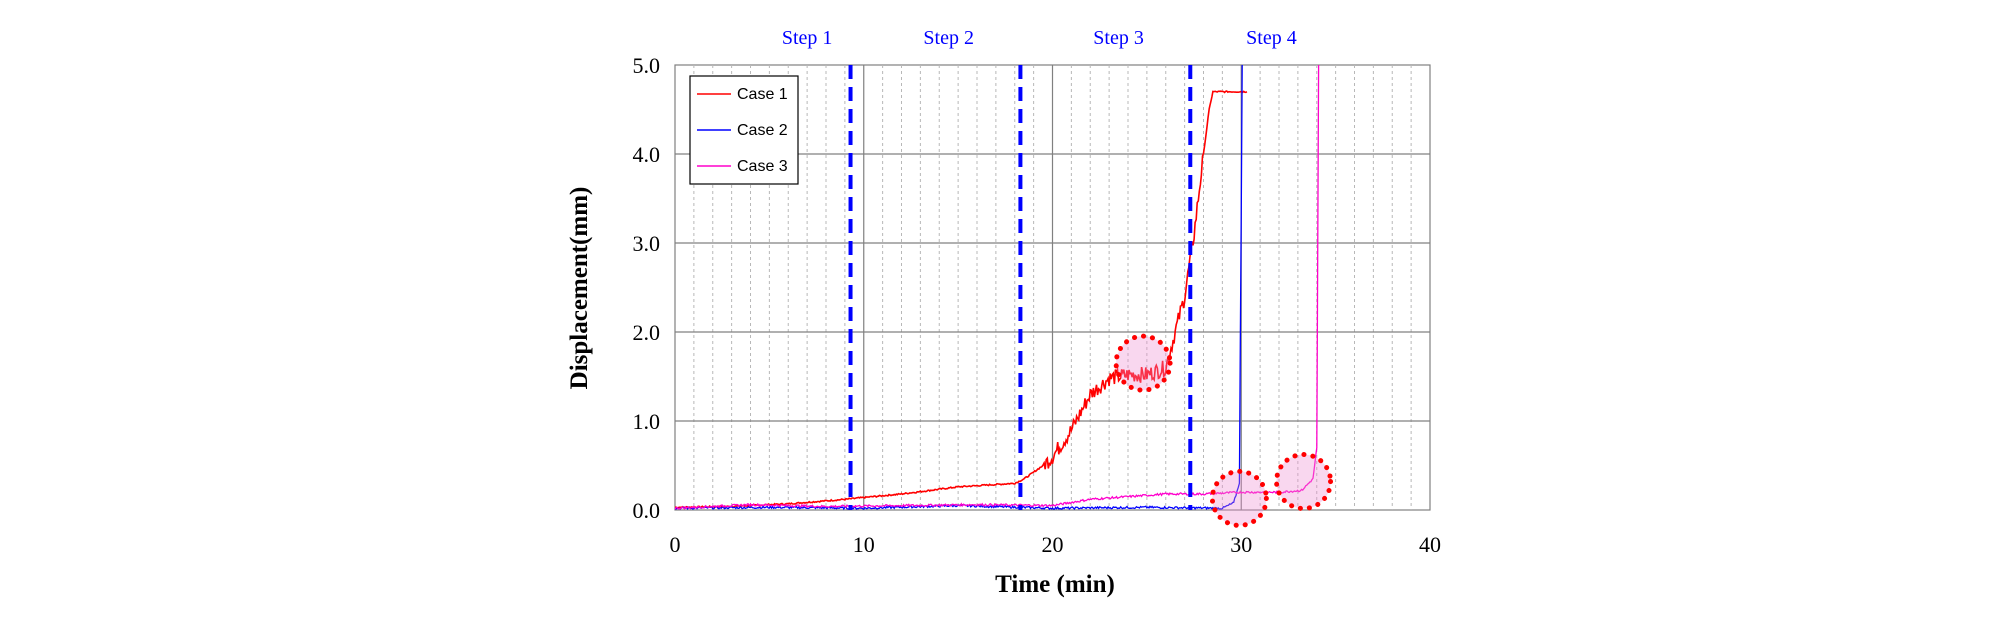 Image resolution: width=2008 pixels, height=620 pixels. What do you see at coordinates (675, 544) in the screenshot?
I see `x-tick-label: 0` at bounding box center [675, 544].